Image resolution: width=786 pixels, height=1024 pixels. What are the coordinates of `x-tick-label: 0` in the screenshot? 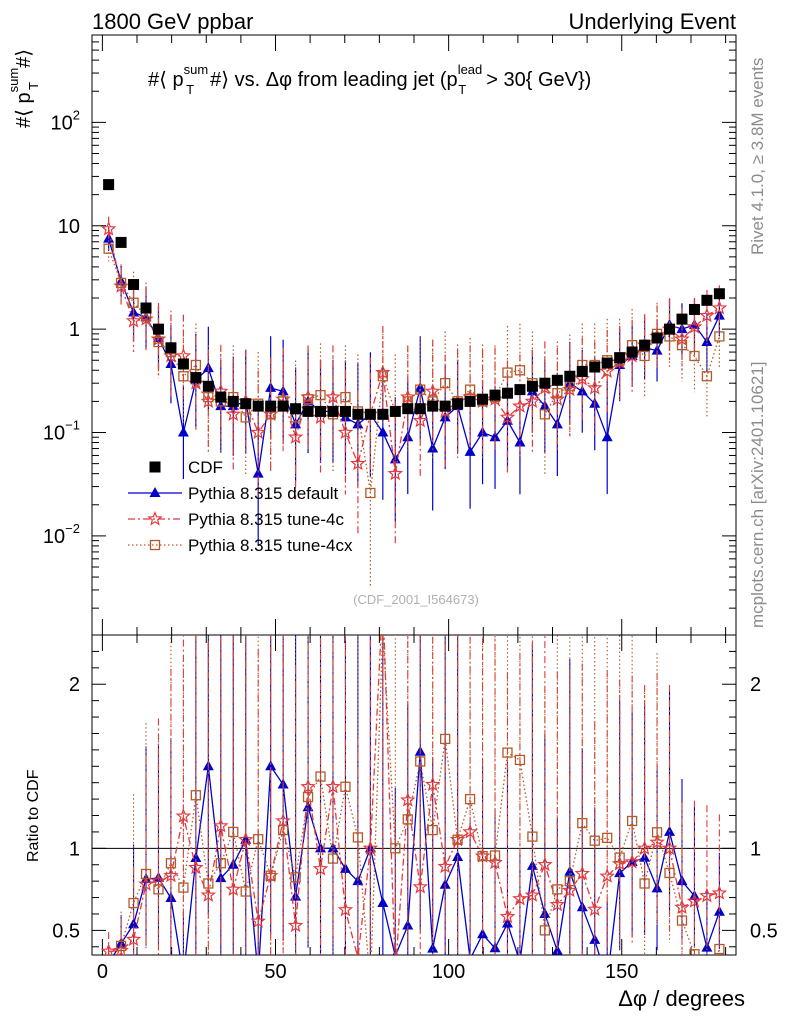 It's located at (102, 972).